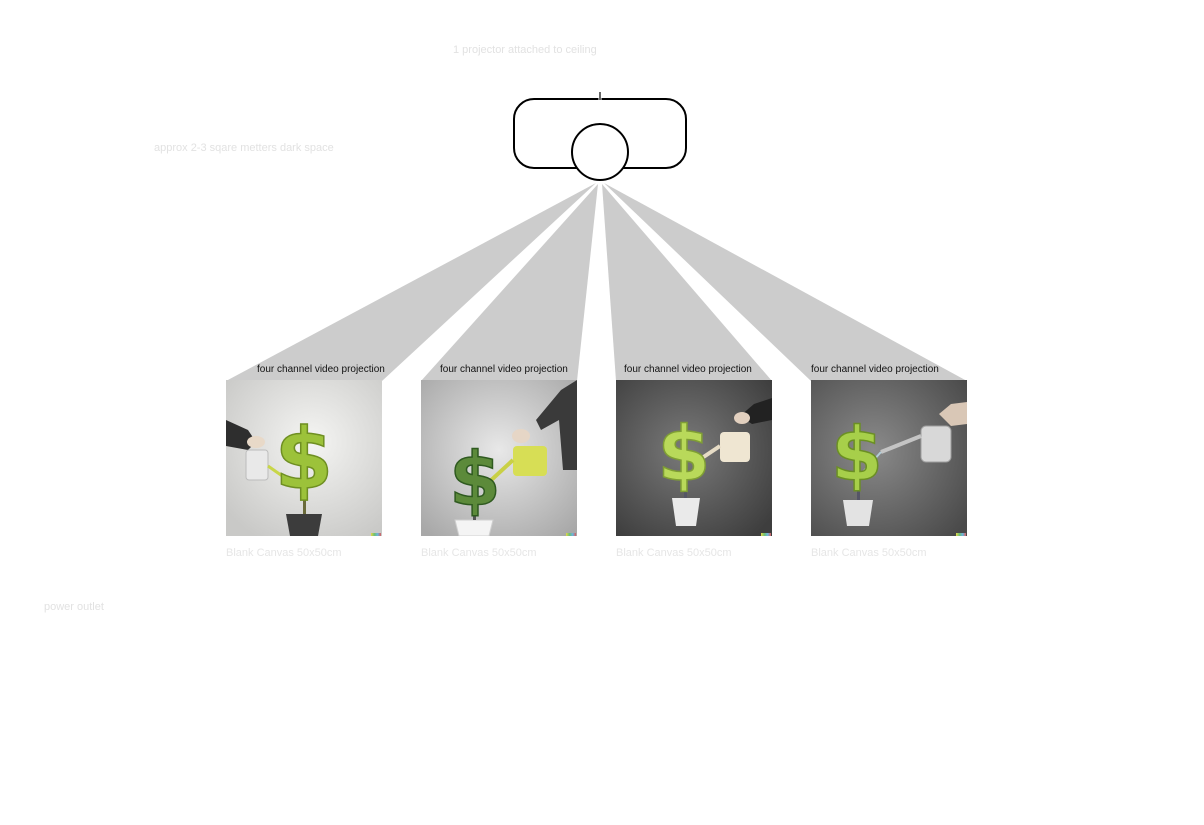 The image size is (1204, 825). What do you see at coordinates (875, 369) in the screenshot?
I see `projection-label-4: four channel video projection` at bounding box center [875, 369].